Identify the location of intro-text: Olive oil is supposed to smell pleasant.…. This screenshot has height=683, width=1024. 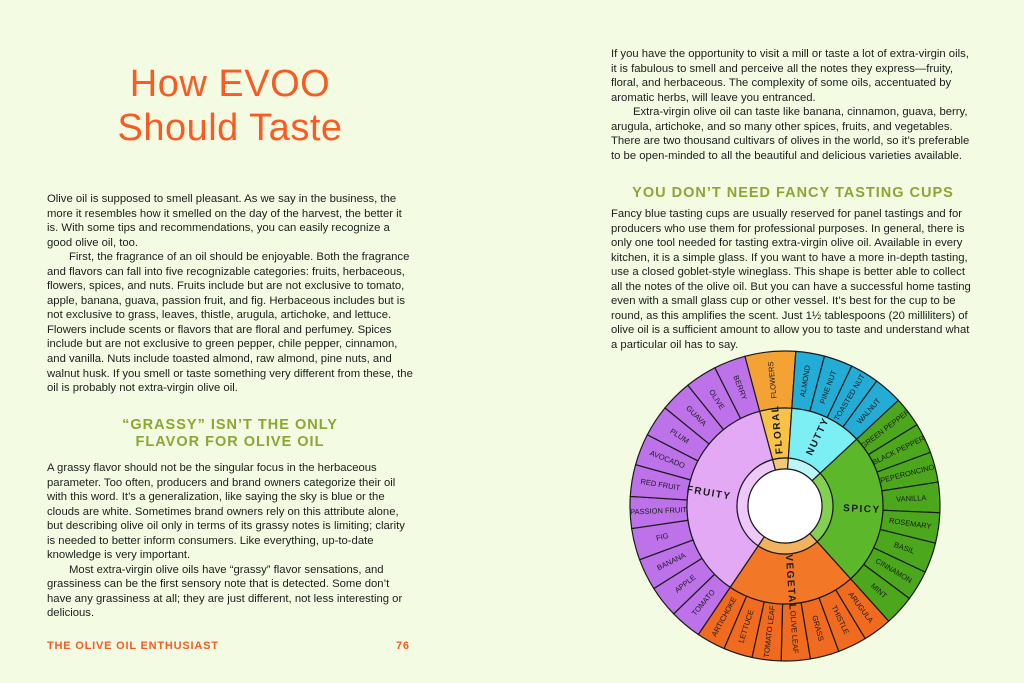
(230, 294).